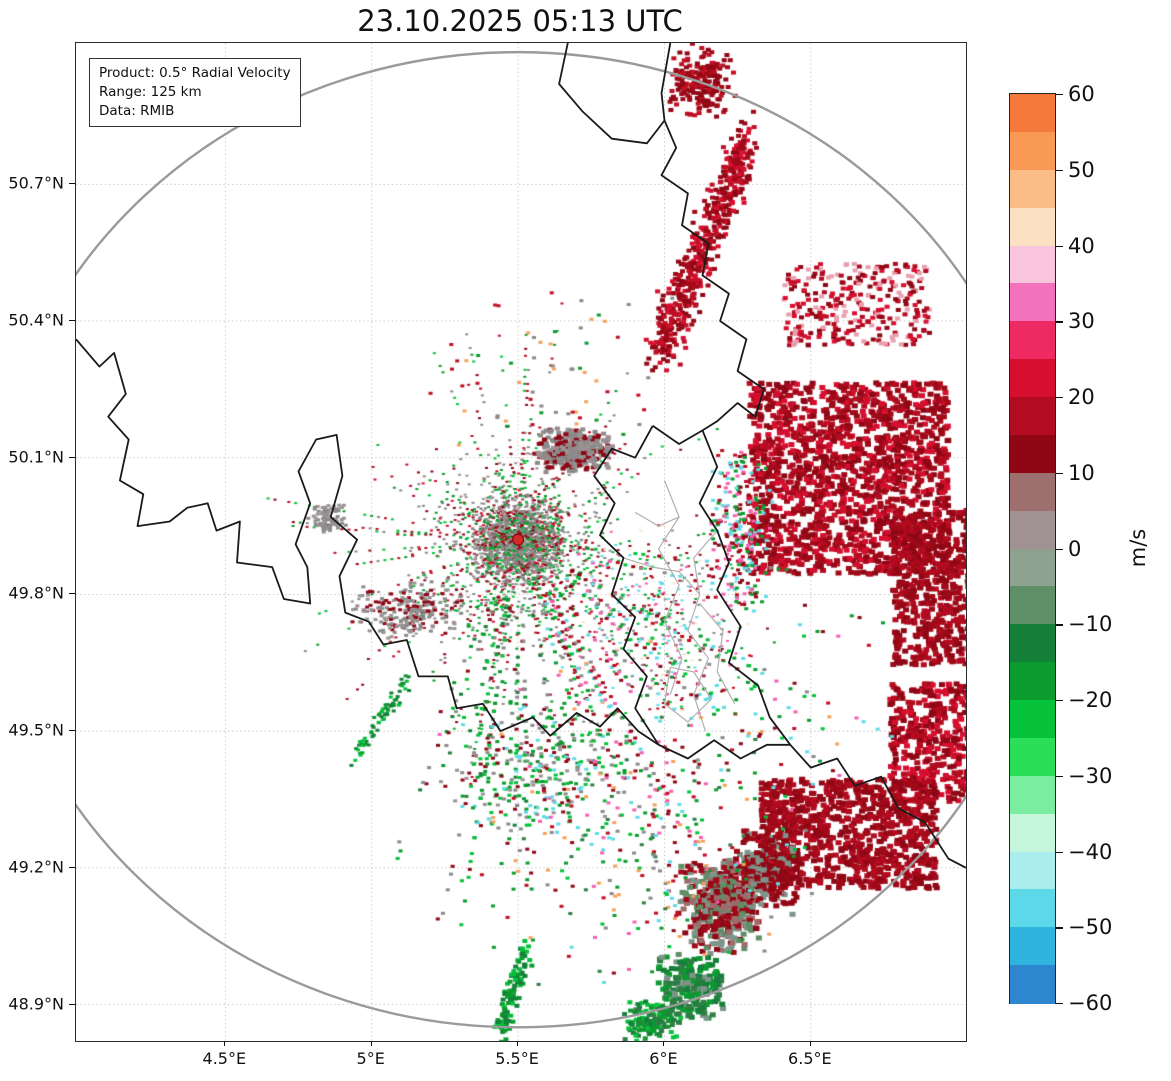 The image size is (1171, 1081). Describe the element at coordinates (36, 320) in the screenshot. I see `y-tick-label: 50.4°N` at that location.